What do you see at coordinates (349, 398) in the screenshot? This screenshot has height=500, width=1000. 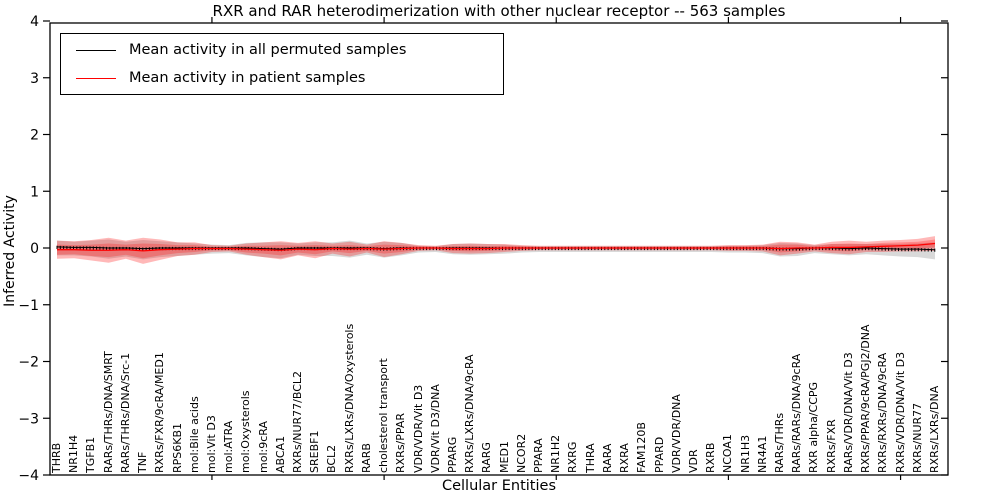 I see `x-category-label: RXRs/LXRs/DNA/Oxysterols` at bounding box center [349, 398].